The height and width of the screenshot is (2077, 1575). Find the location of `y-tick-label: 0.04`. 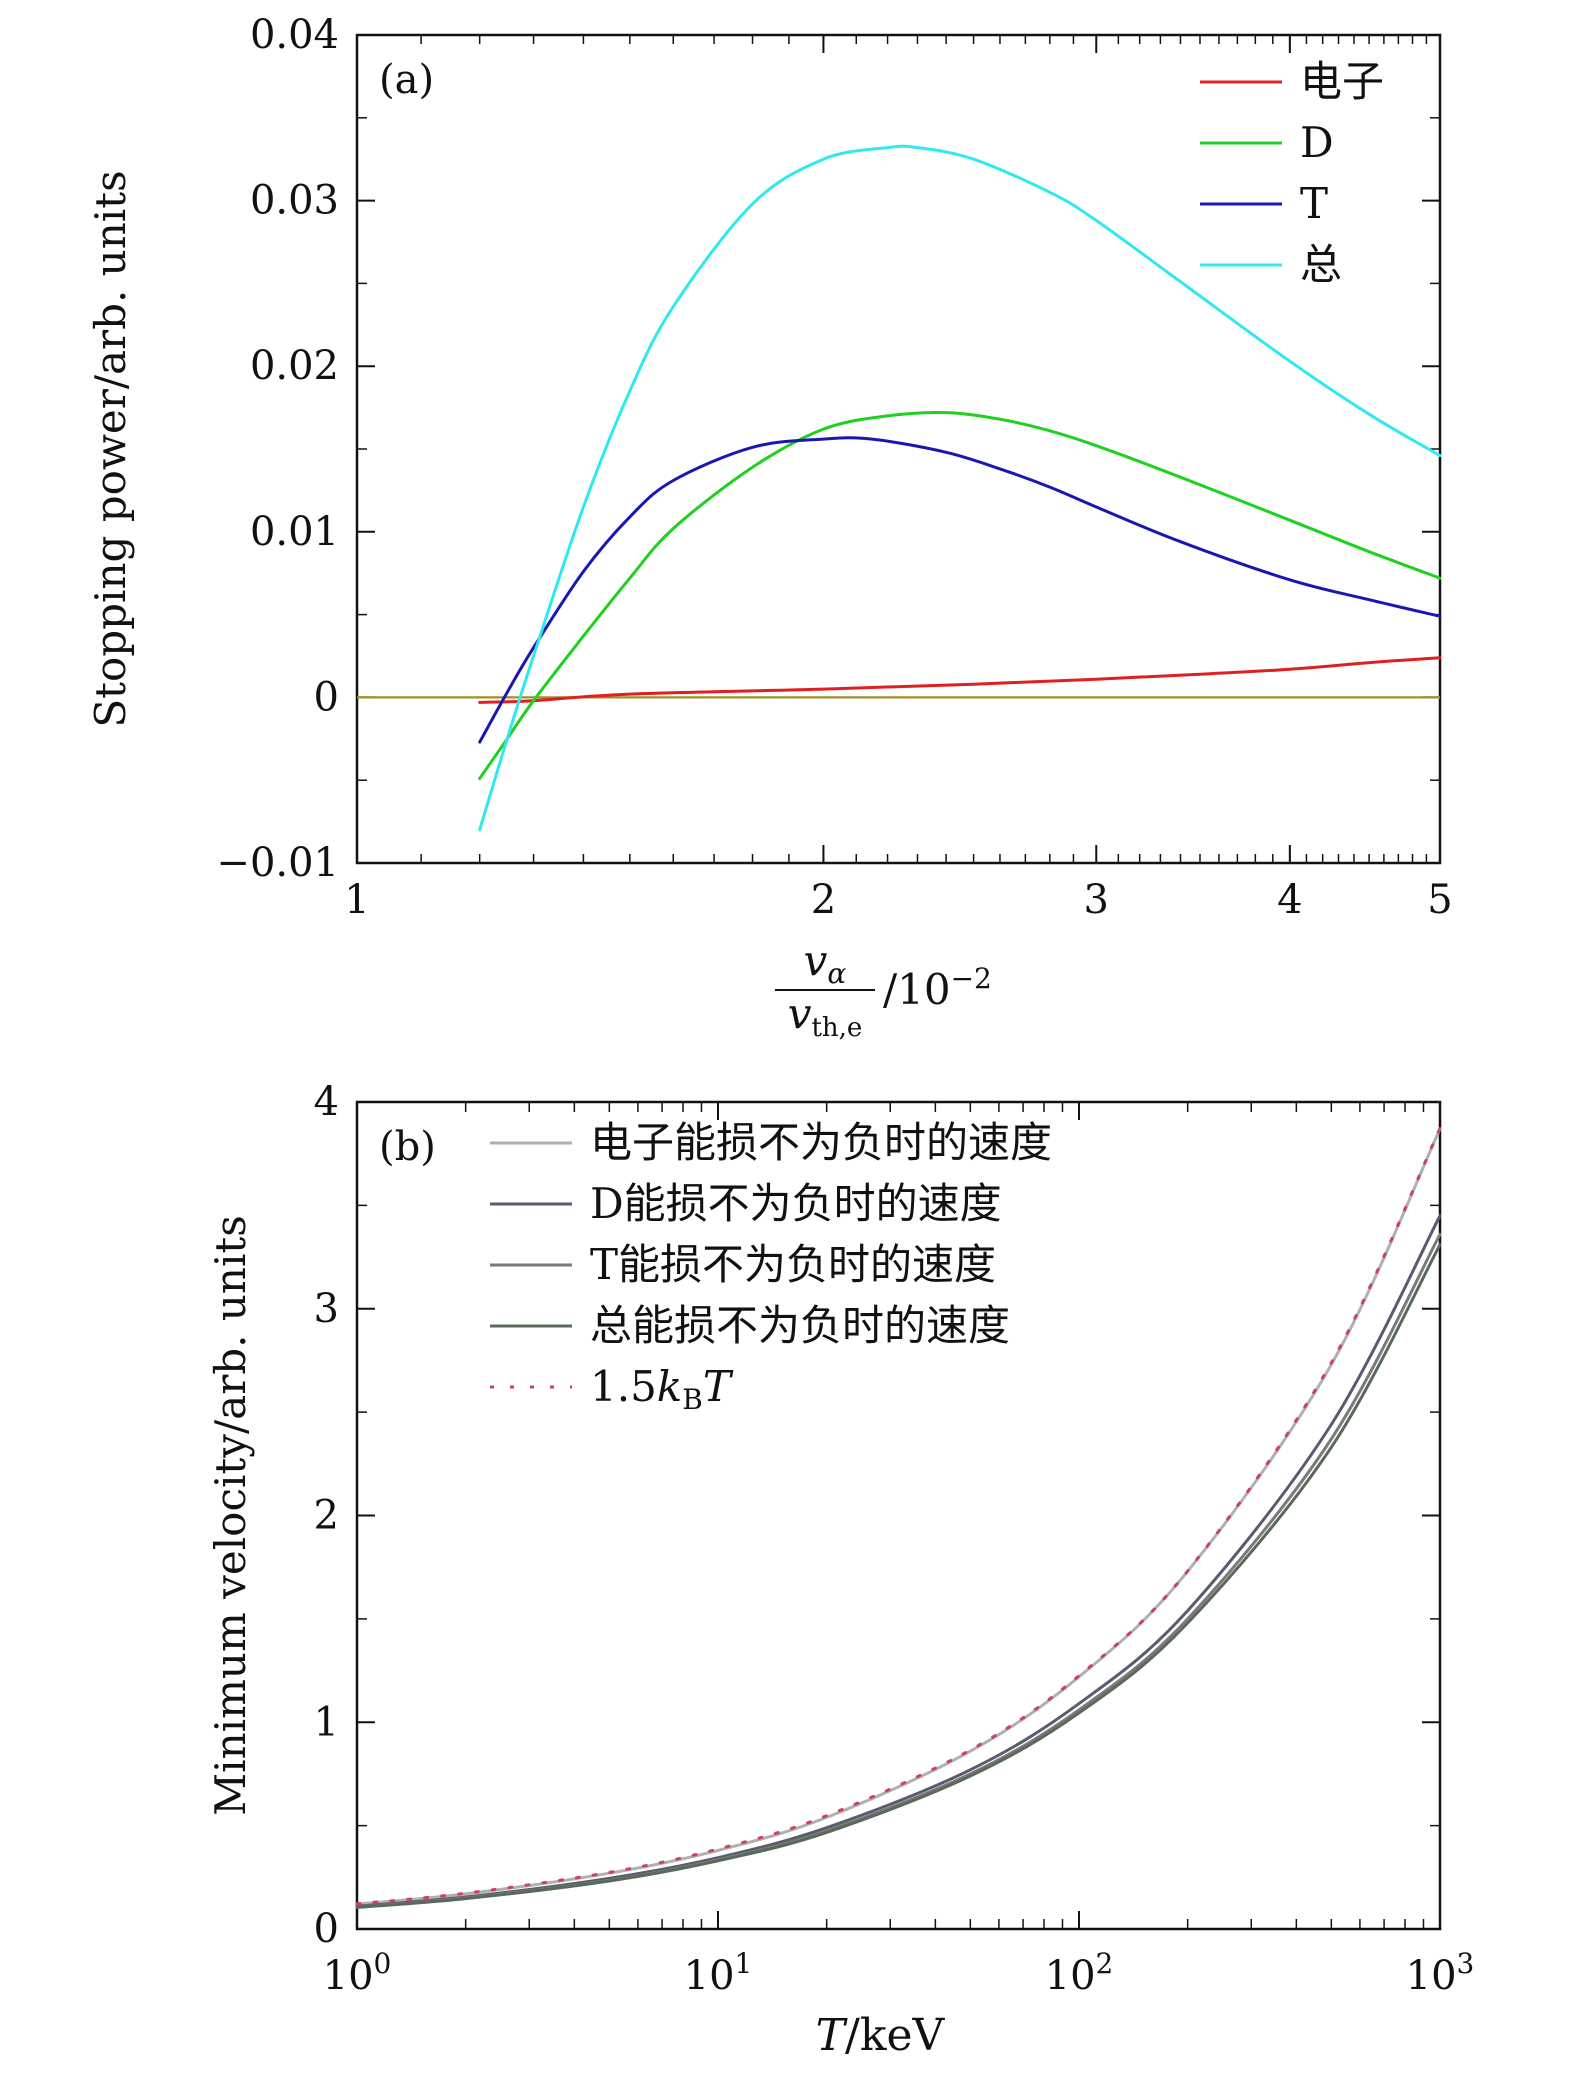

y-tick-label: 0.04 is located at coordinates (294, 35).